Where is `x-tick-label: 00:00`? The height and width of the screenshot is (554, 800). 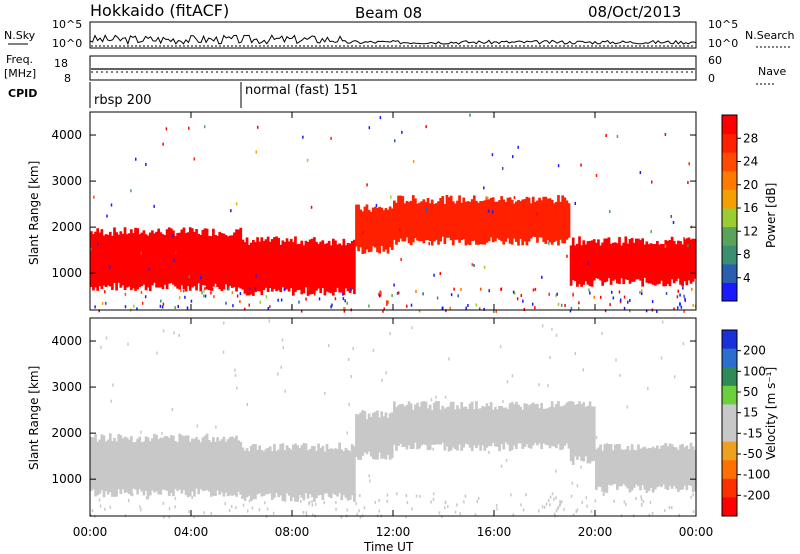 x-tick-label: 00:00 is located at coordinates (90, 532).